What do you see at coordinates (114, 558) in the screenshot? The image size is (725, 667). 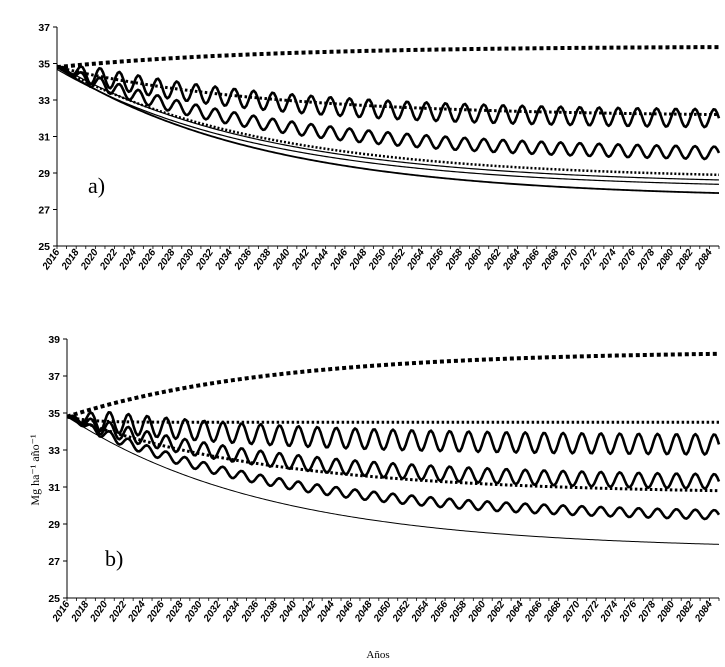 I see `panel-label: b)` at bounding box center [114, 558].